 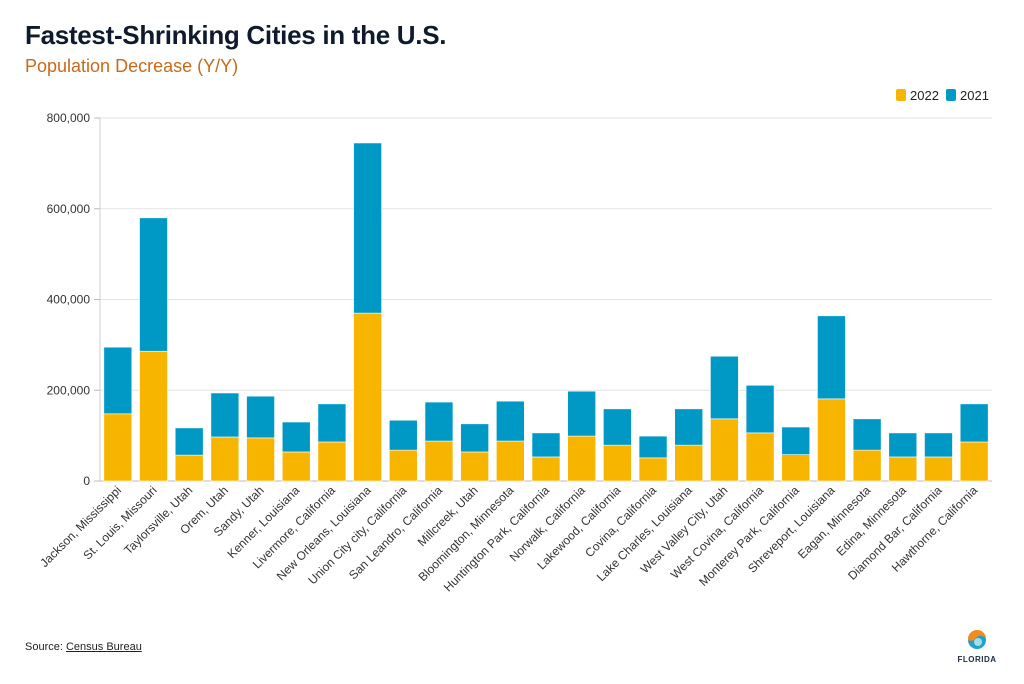 I want to click on legend-swatch-2022, so click(x=901, y=95).